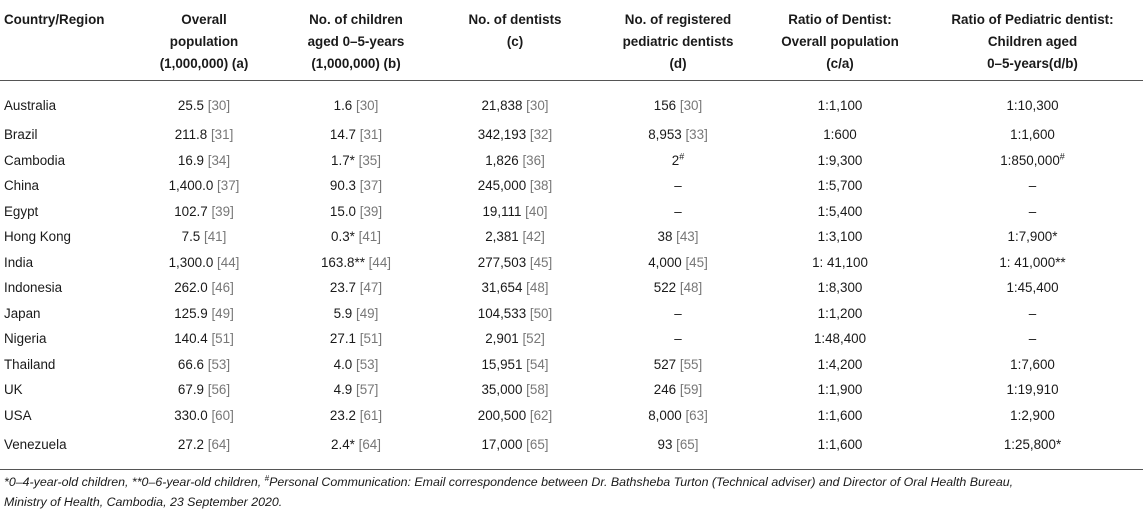 The height and width of the screenshot is (523, 1143). I want to click on country-cell: UK, so click(13, 390).